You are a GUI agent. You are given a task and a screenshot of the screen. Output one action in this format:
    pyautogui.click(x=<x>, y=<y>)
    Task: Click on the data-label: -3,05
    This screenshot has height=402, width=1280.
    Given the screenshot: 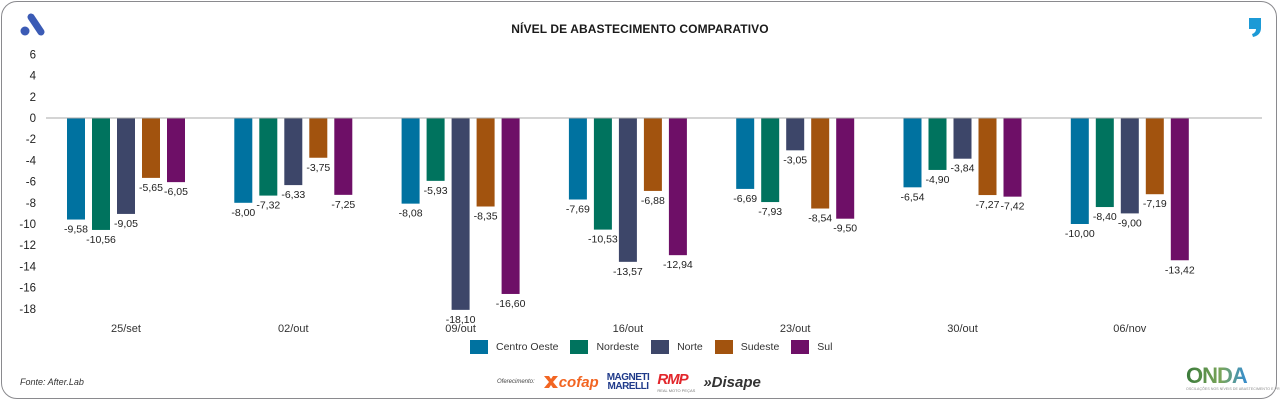 What is the action you would take?
    pyautogui.click(x=795, y=160)
    